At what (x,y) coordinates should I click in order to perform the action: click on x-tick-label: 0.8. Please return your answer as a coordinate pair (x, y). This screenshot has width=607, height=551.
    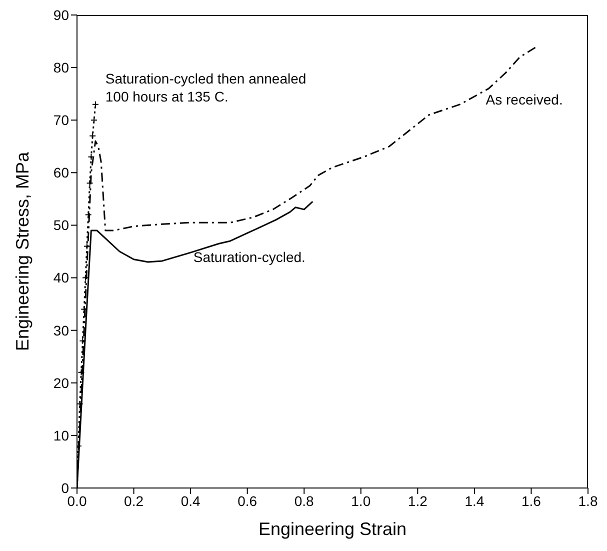
    Looking at the image, I should click on (304, 500).